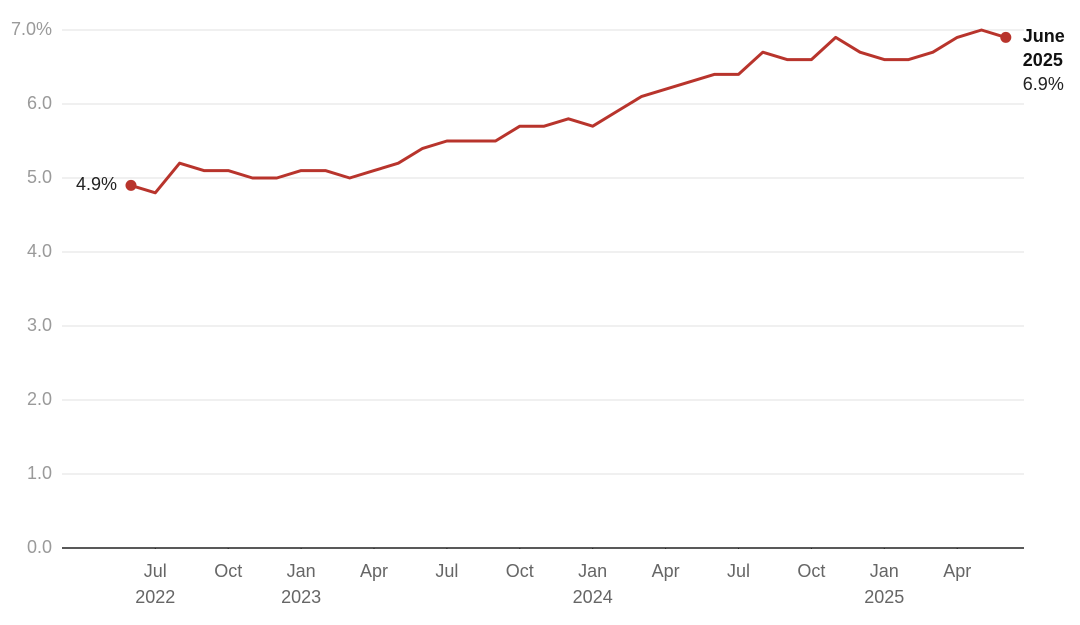  I want to click on x-tick-label: 2024, so click(593, 597).